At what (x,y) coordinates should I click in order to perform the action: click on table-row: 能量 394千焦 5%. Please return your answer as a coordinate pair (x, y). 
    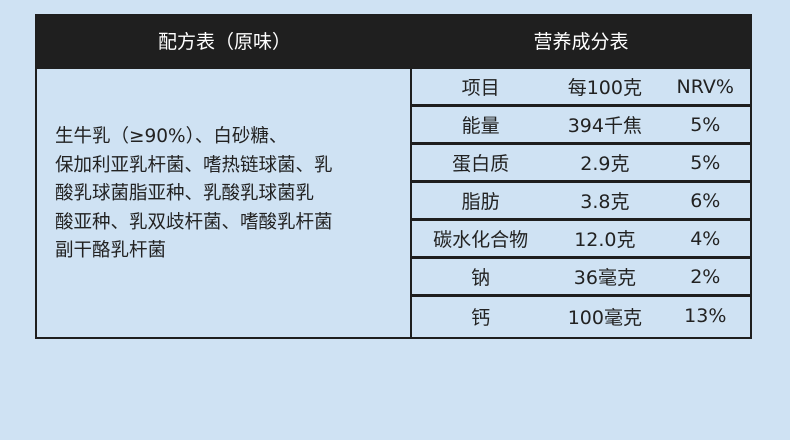
    Looking at the image, I should click on (581, 126).